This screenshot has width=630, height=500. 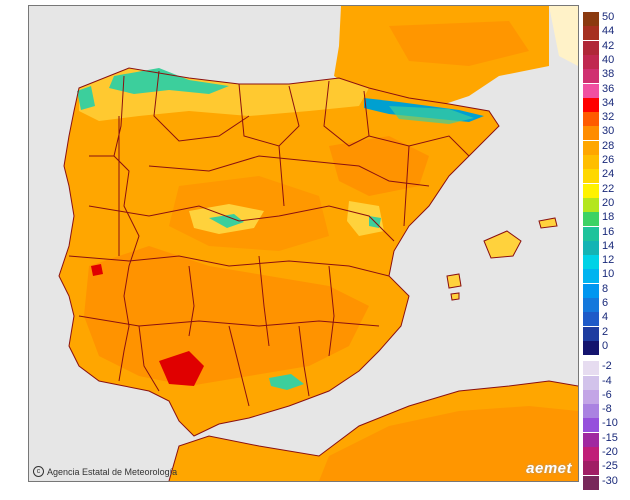 I want to click on cool-zone-iberian-range, so click(x=365, y=218).